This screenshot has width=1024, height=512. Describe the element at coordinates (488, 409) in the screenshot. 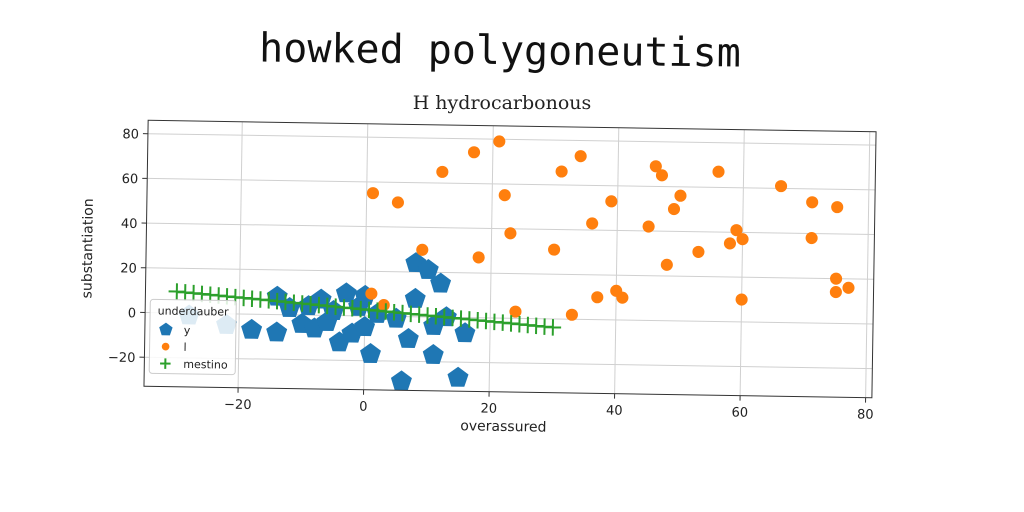

I see `x-tick-label: 20` at that location.